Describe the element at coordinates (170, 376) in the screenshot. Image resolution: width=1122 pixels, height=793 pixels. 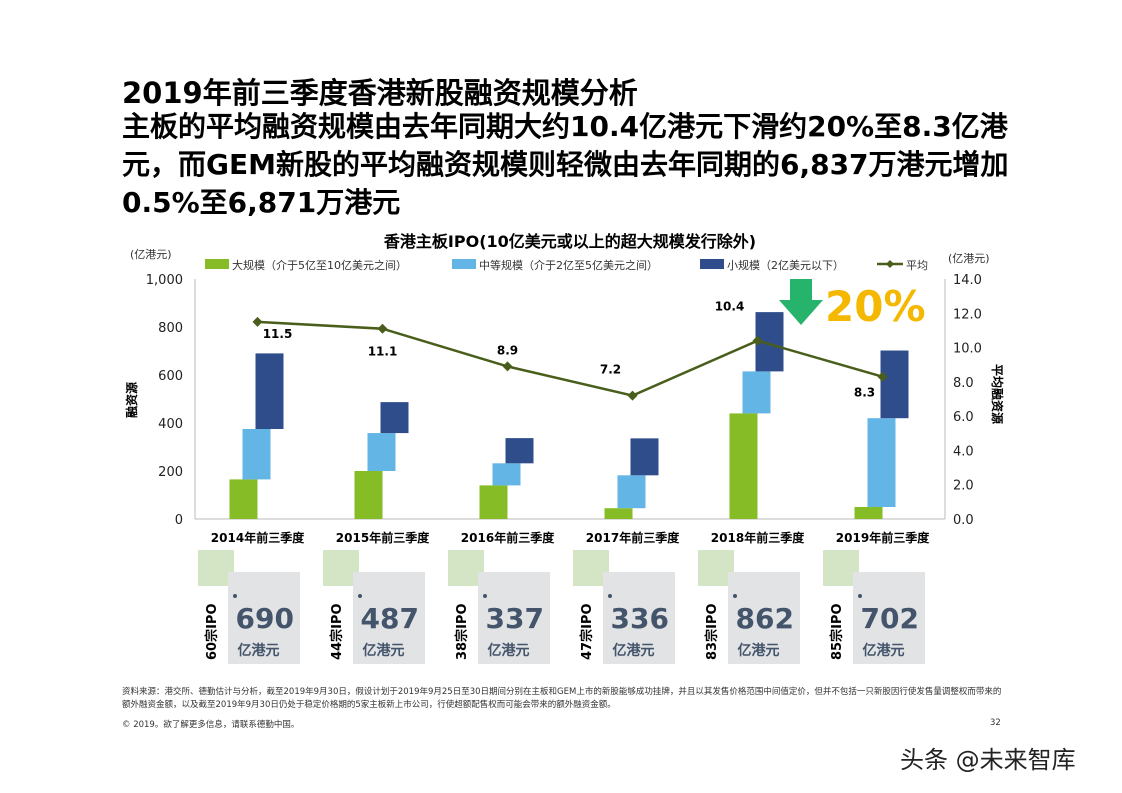
I see `y-tick-label: 600` at that location.